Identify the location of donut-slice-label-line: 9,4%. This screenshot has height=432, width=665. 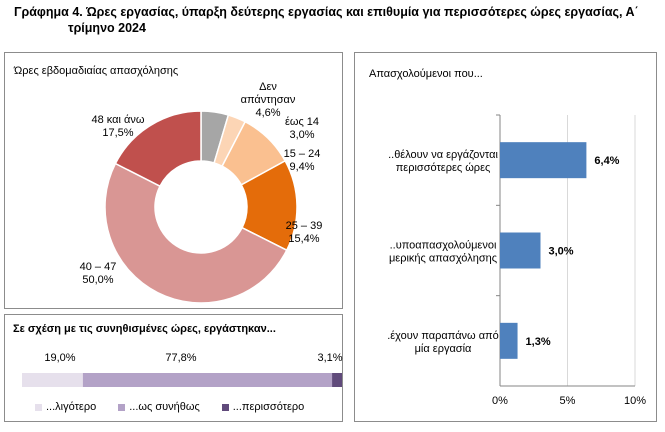
(301, 167).